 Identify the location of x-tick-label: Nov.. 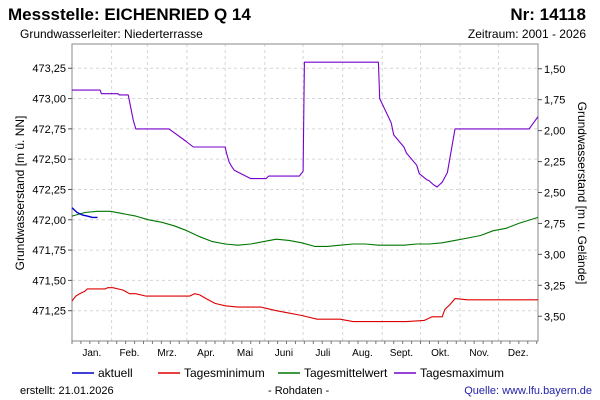
(479, 353).